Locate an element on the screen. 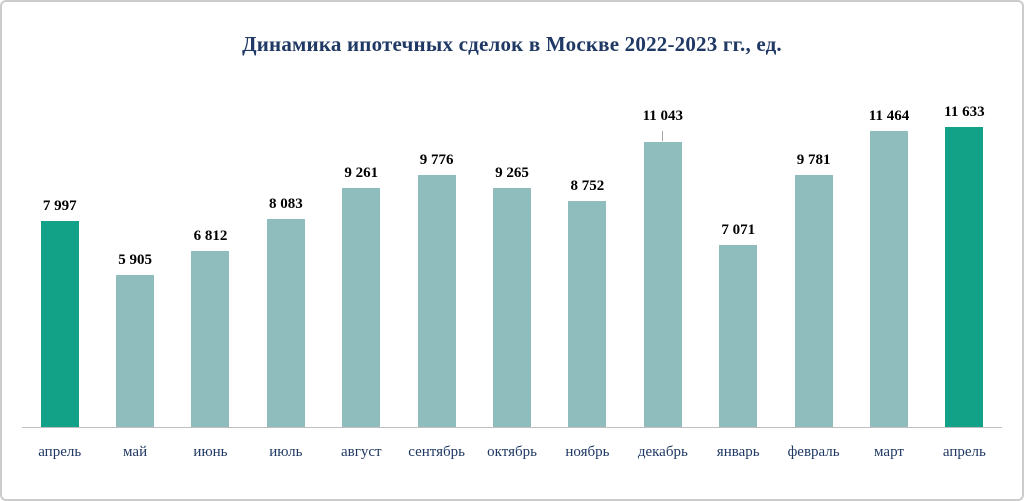  bar-value-label: 6 812 is located at coordinates (210, 236).